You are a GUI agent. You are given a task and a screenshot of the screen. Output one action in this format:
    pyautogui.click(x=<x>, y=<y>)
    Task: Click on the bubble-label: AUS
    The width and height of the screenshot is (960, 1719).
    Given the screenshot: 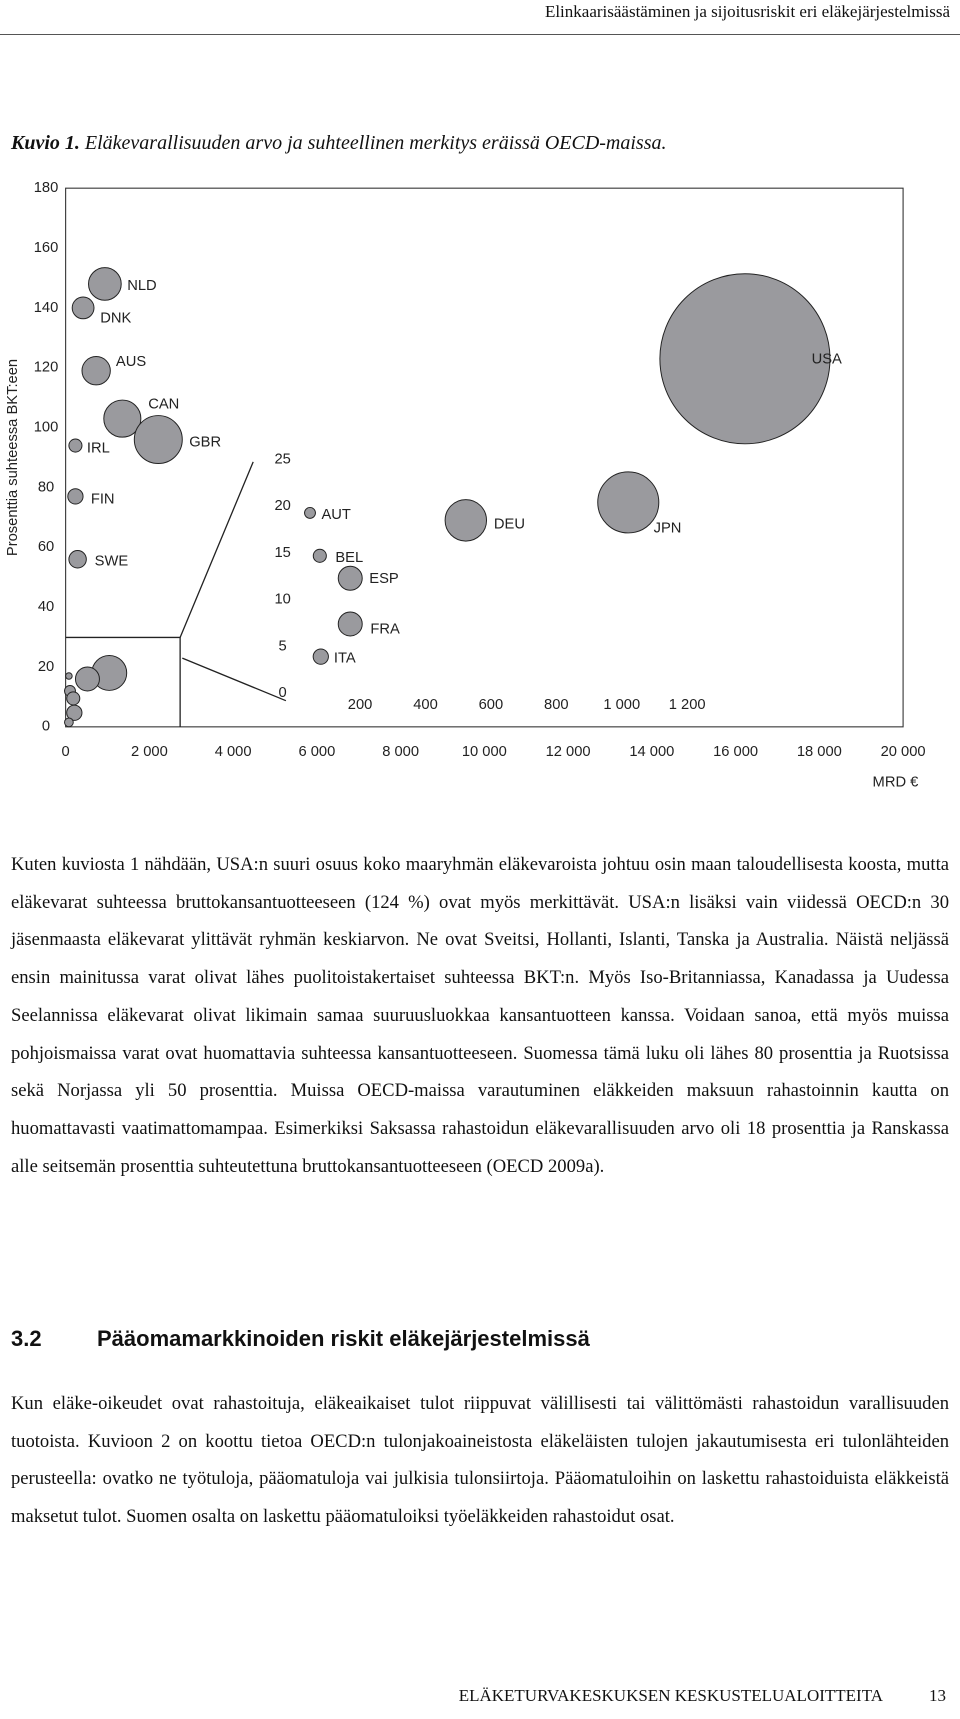 What is the action you would take?
    pyautogui.click(x=131, y=362)
    